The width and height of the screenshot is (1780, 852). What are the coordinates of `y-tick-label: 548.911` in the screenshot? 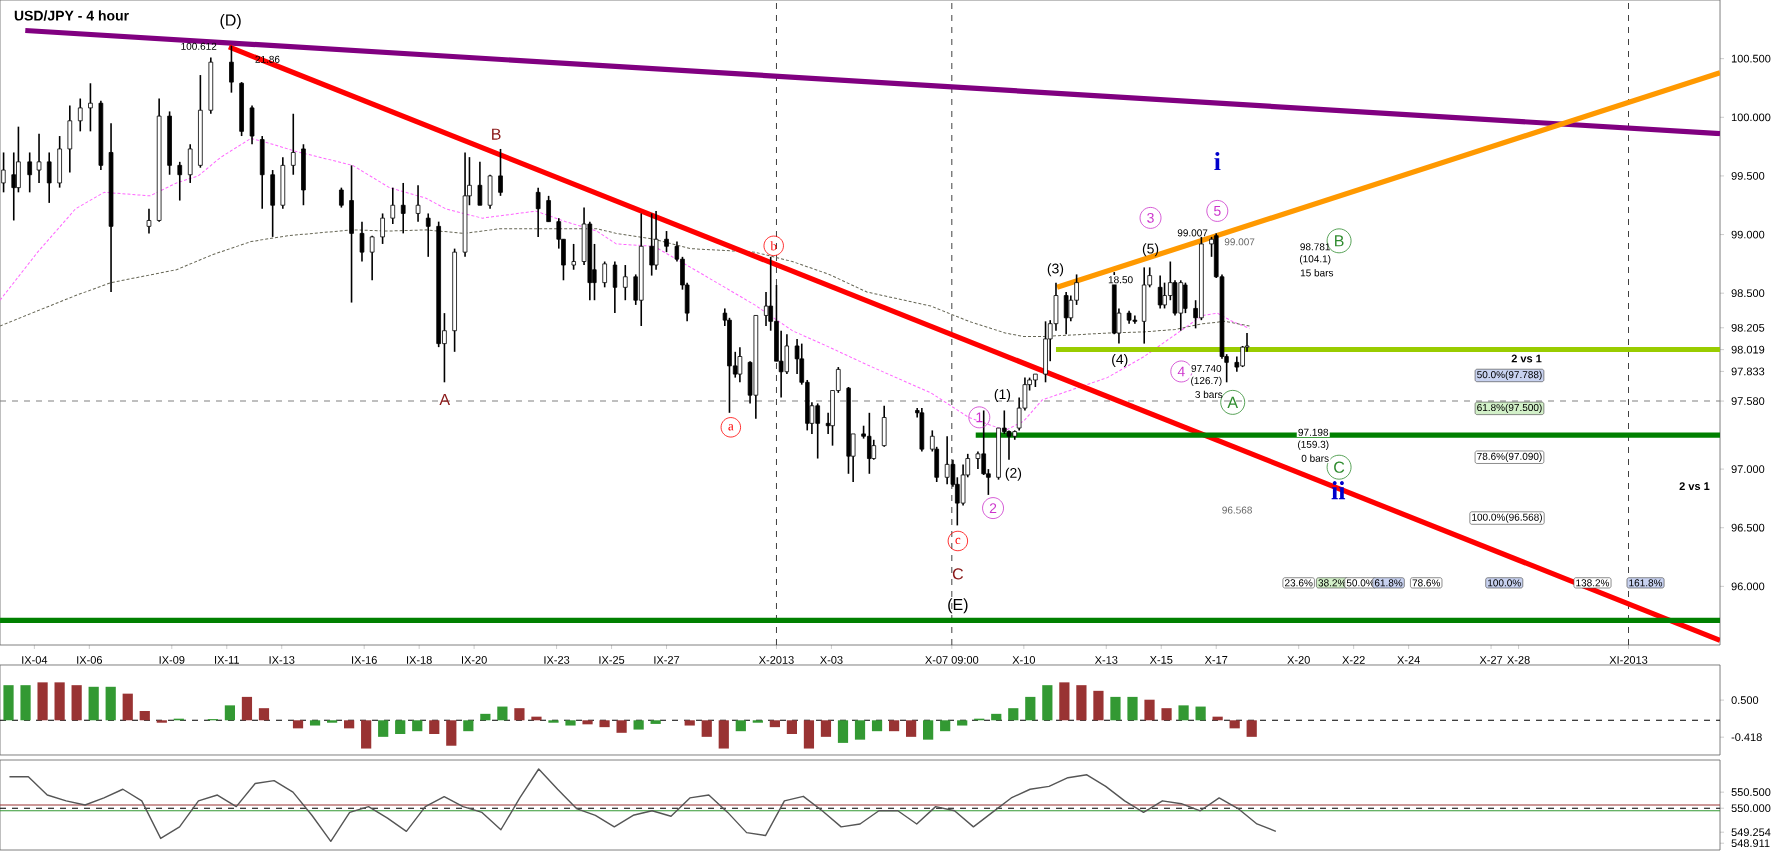 It's located at (1750, 843).